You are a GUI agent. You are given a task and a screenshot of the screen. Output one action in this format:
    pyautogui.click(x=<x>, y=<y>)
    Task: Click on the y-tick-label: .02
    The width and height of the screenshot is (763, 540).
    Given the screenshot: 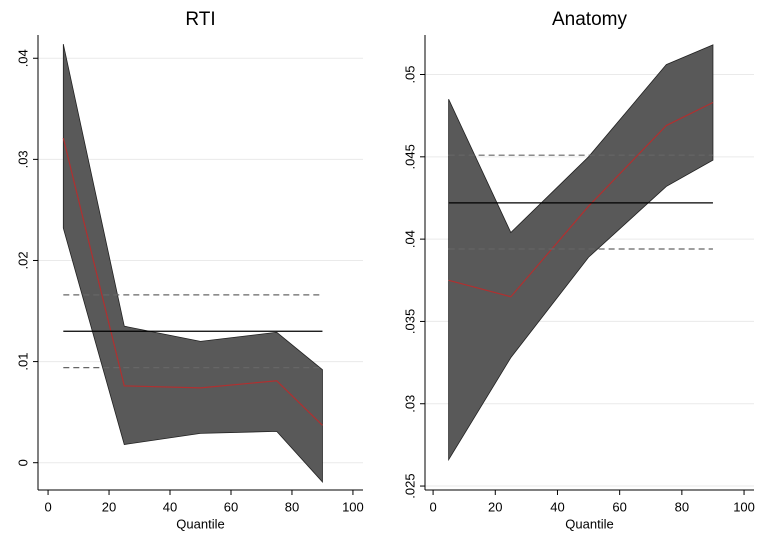 What is the action you would take?
    pyautogui.click(x=22, y=260)
    